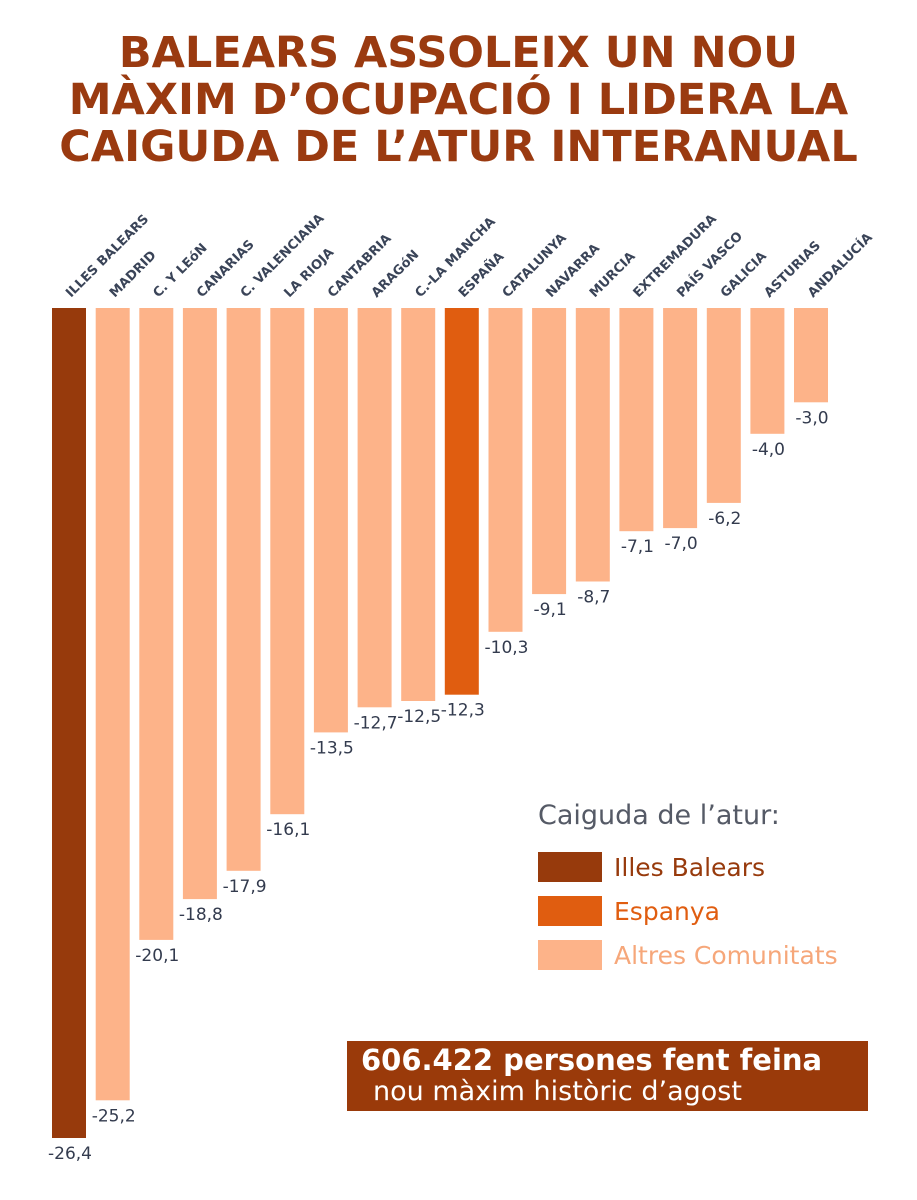  What do you see at coordinates (463, 711) in the screenshot?
I see `value-label-9: -12,3` at bounding box center [463, 711].